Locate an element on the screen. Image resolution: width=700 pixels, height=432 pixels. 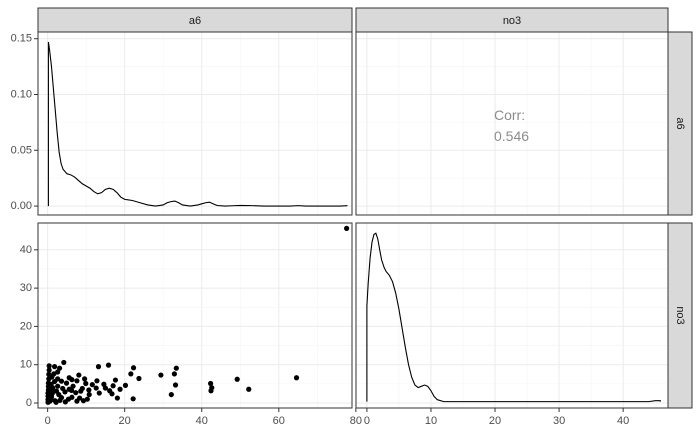
scatter-x-tick-label: 0 is located at coordinates (48, 421).